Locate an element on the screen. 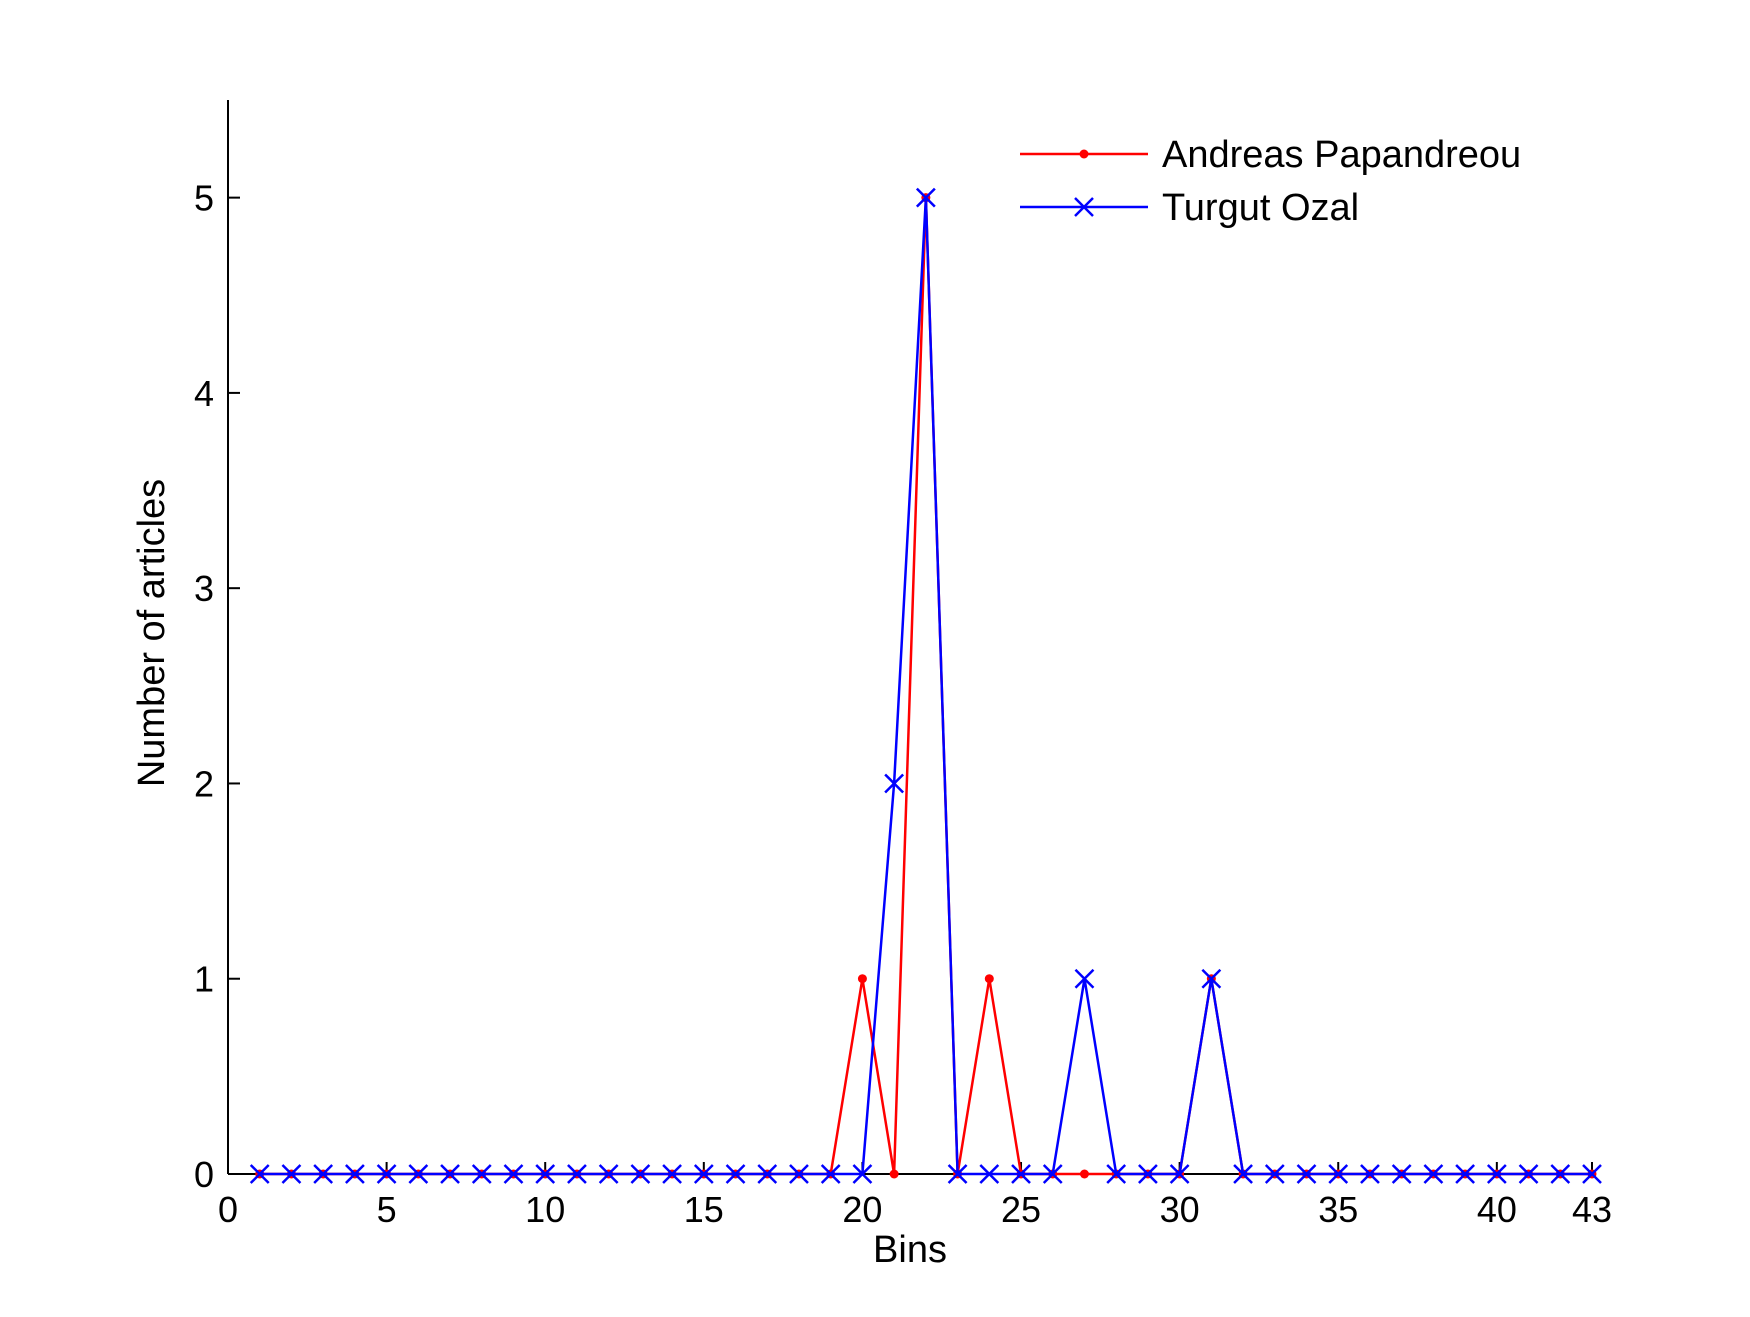 The image size is (1750, 1317). y-tick-label: 5 is located at coordinates (204, 198).